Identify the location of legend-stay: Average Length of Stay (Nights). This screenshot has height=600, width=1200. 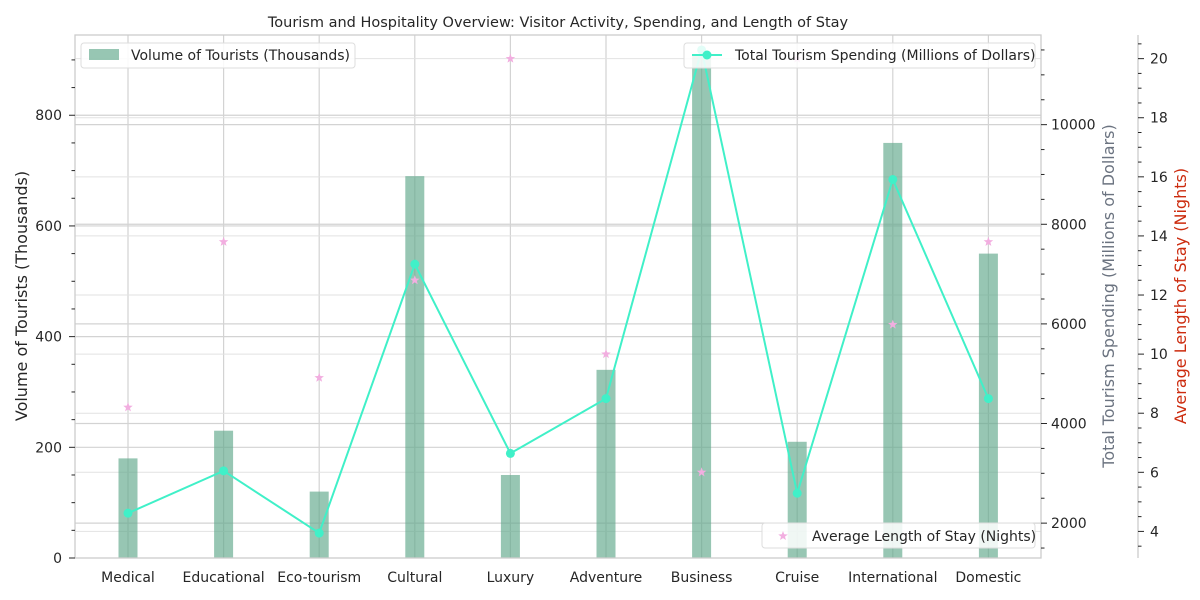
(898, 535).